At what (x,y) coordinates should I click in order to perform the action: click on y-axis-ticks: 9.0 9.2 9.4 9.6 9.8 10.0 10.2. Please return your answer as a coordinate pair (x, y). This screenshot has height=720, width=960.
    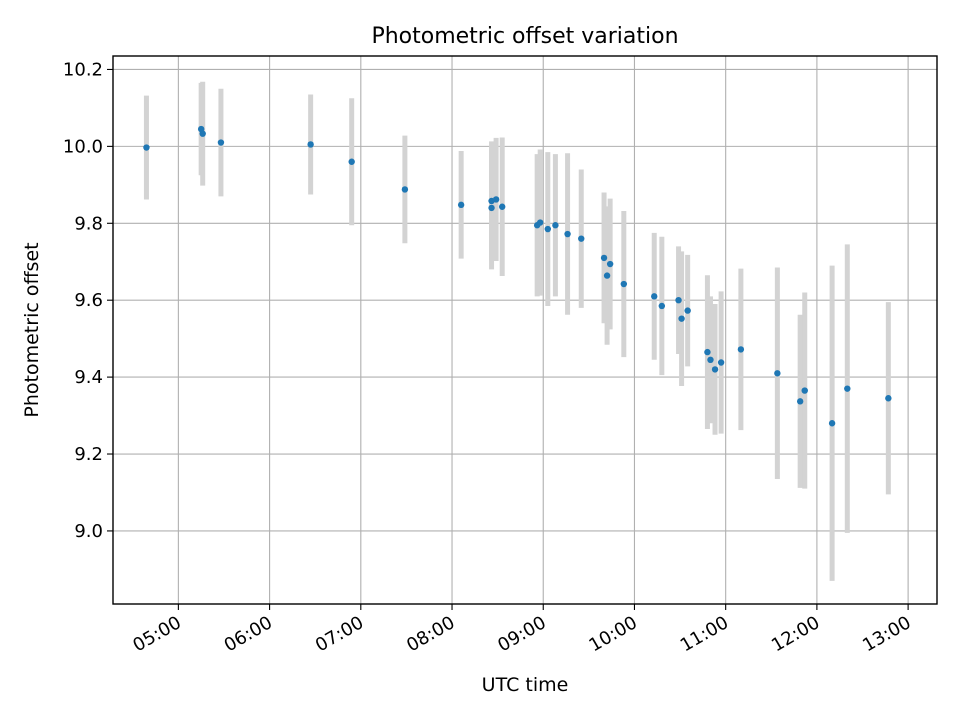
    Looking at the image, I should click on (88, 300).